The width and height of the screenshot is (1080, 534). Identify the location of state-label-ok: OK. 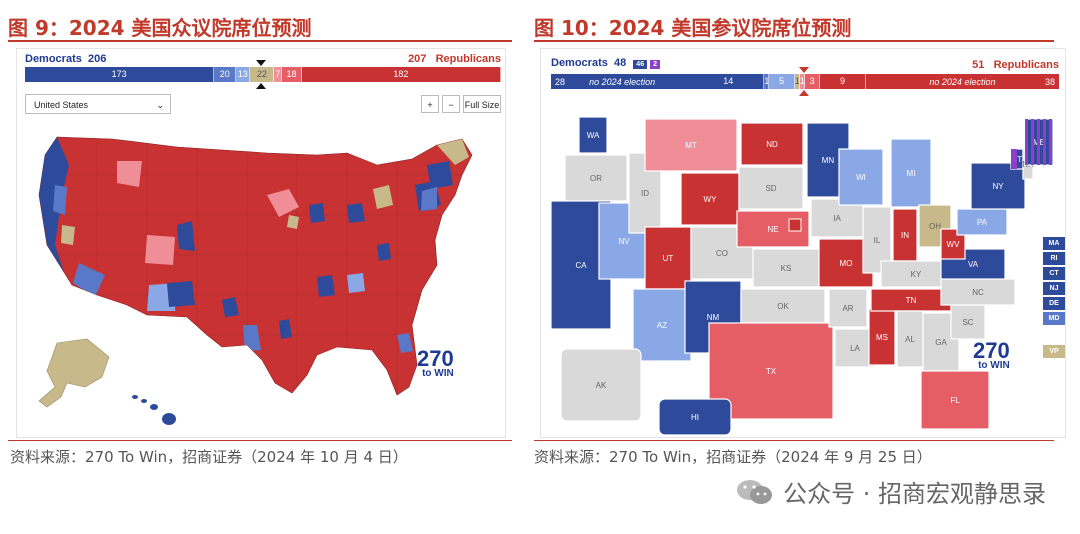
(783, 306).